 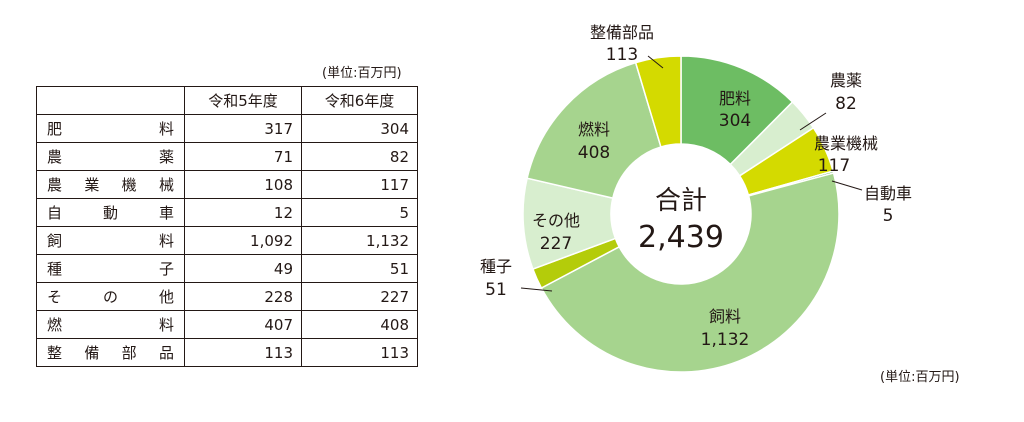 I want to click on slice-label: 燃料, so click(x=594, y=129).